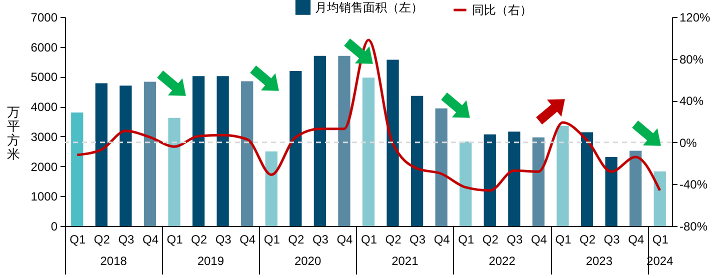 The image size is (719, 278). Describe the element at coordinates (13, 133) in the screenshot. I see `y-axis-title: 万平方米` at that location.